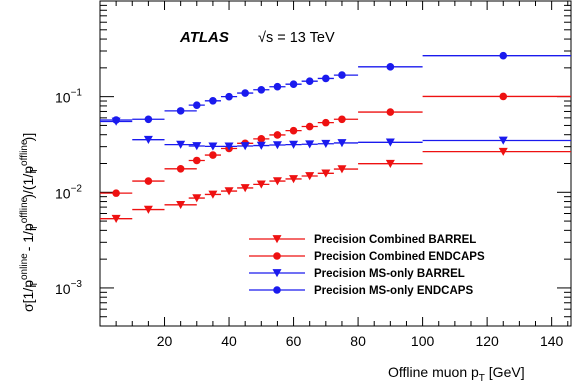  Describe the element at coordinates (294, 341) in the screenshot. I see `x-tick-label: 60` at that location.